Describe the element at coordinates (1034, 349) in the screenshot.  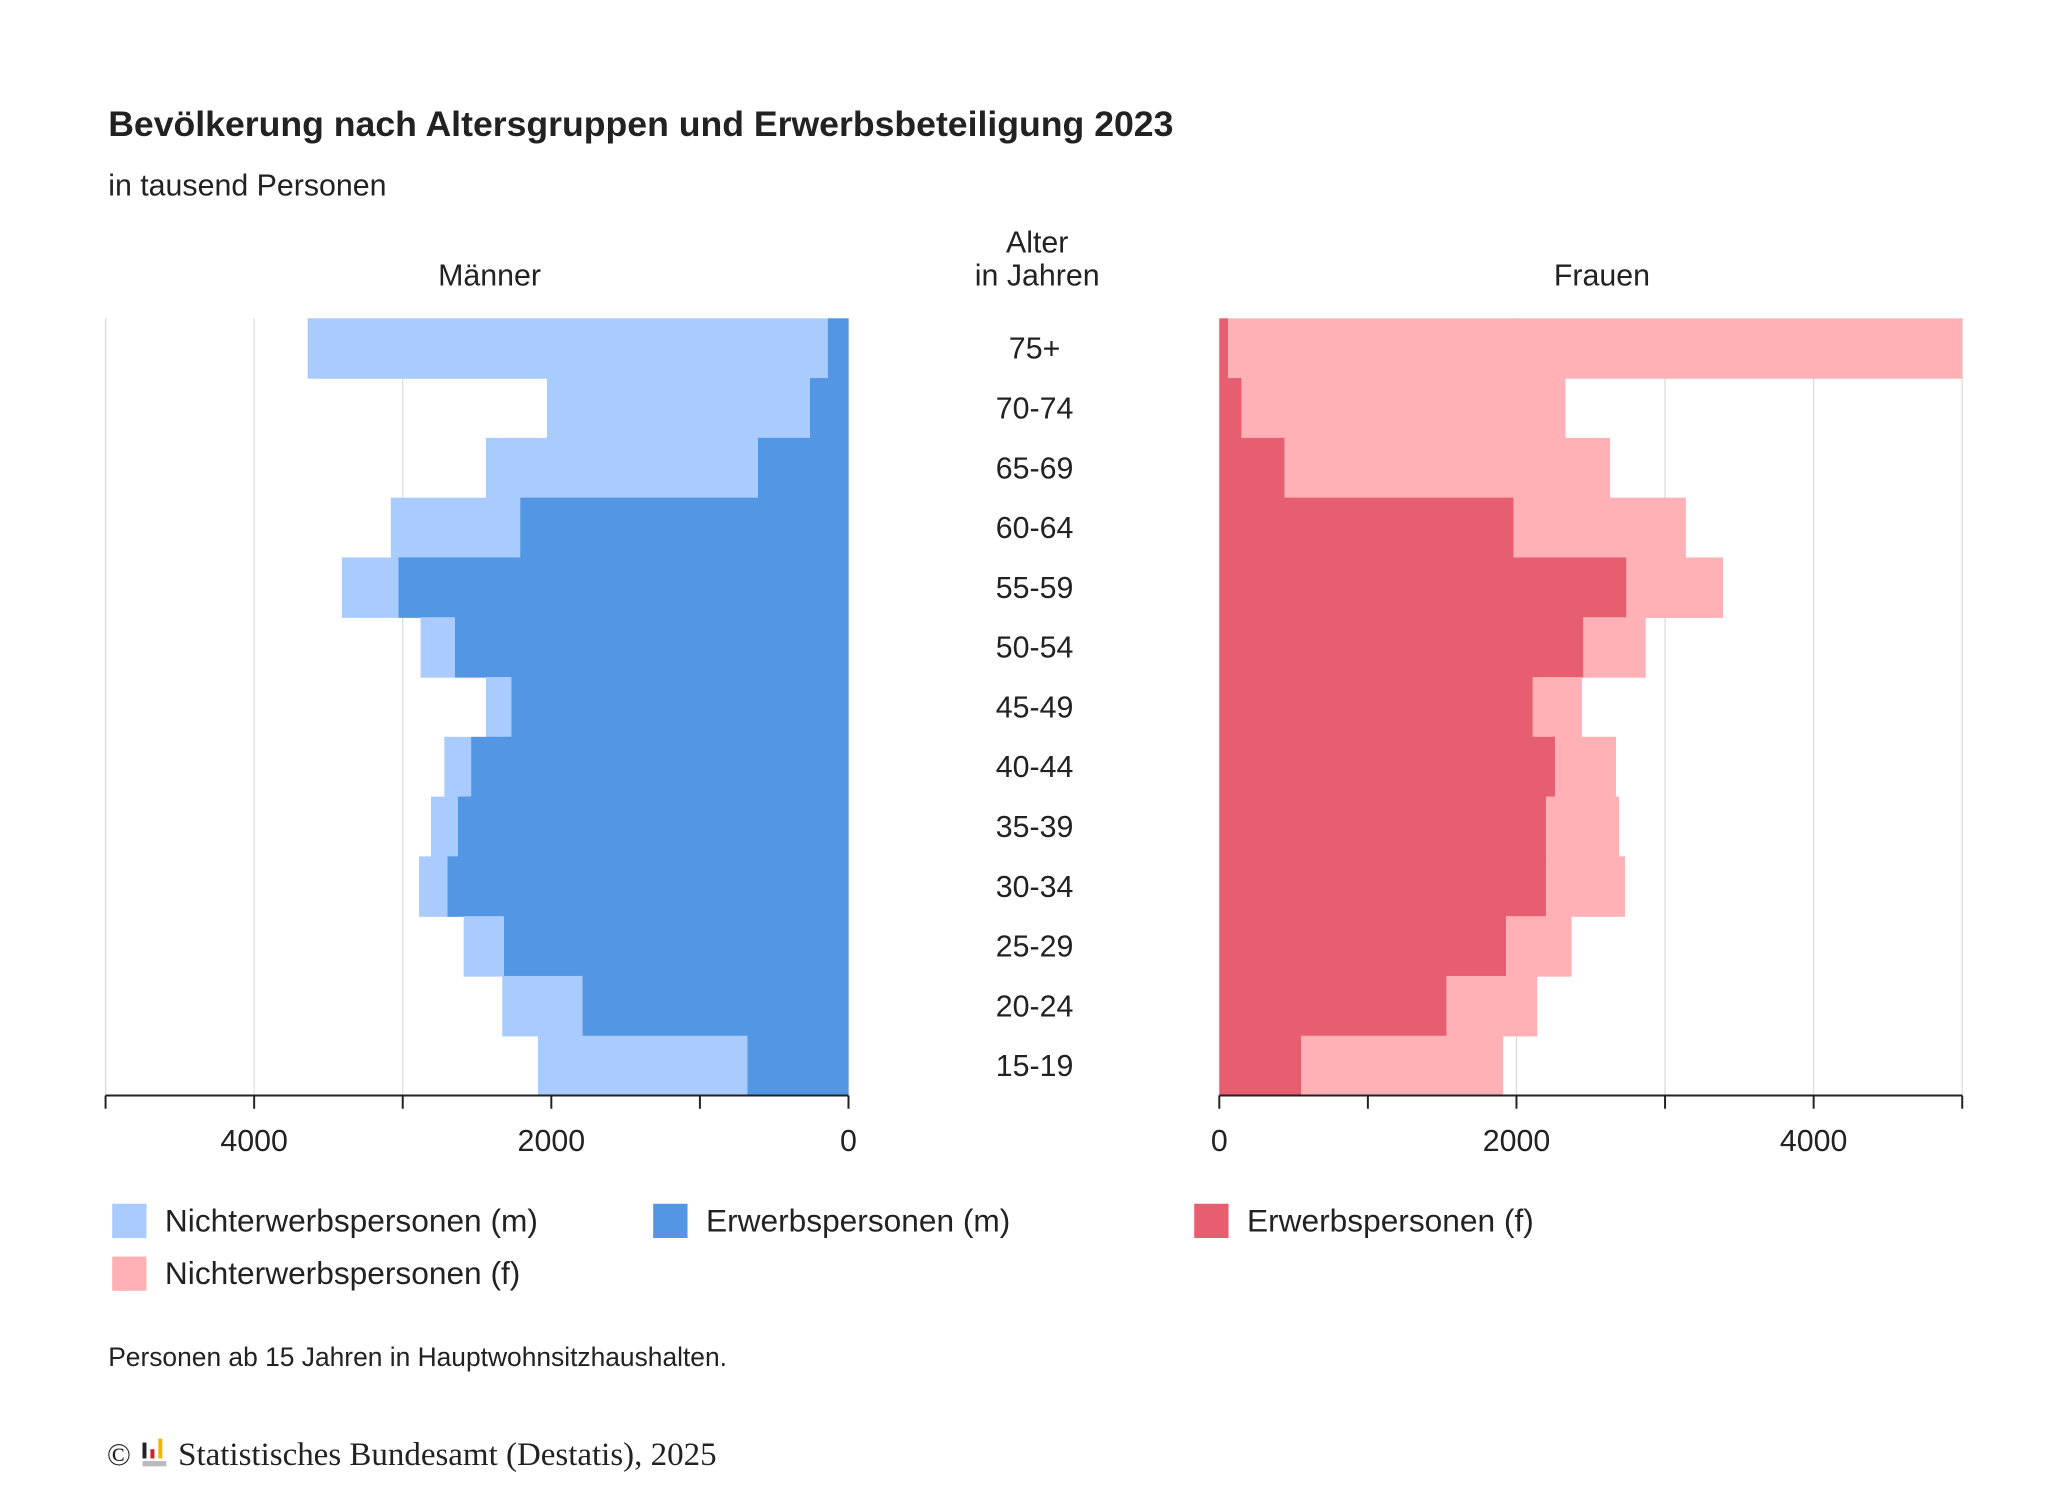
I see `age-label: 75+` at that location.